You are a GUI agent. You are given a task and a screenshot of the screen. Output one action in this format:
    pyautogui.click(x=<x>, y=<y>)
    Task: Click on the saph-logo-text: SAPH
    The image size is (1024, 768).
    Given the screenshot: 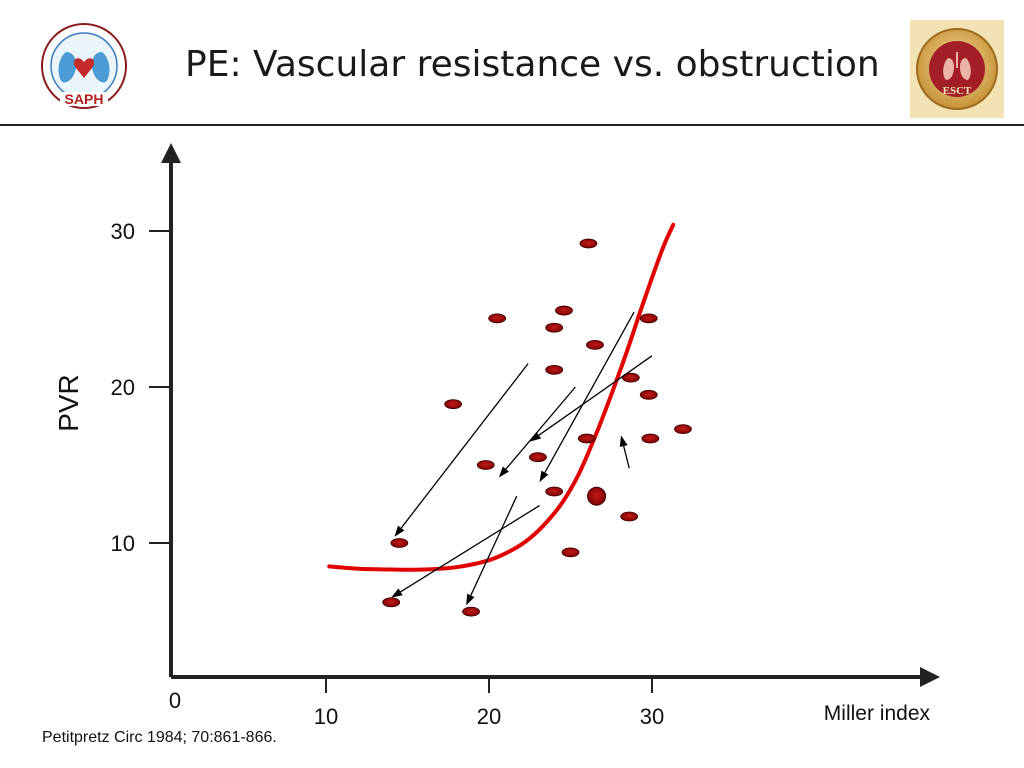 What is the action you would take?
    pyautogui.click(x=84, y=99)
    